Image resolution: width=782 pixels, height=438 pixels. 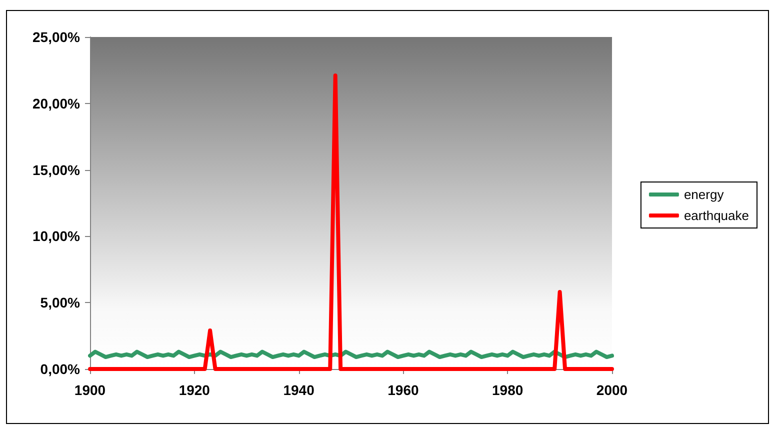 What do you see at coordinates (60, 369) in the screenshot?
I see `y-tick-label: 0,00%` at bounding box center [60, 369].